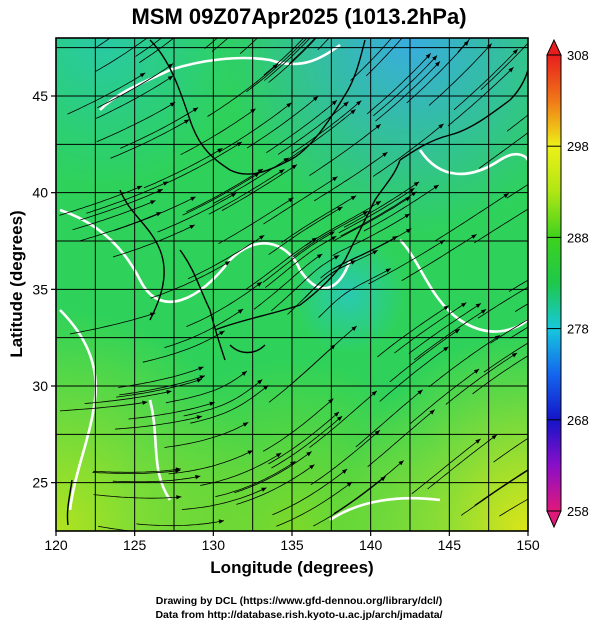 This screenshot has width=599, height=630. What do you see at coordinates (578, 237) in the screenshot?
I see `colorbar-tick-label: 288` at bounding box center [578, 237].